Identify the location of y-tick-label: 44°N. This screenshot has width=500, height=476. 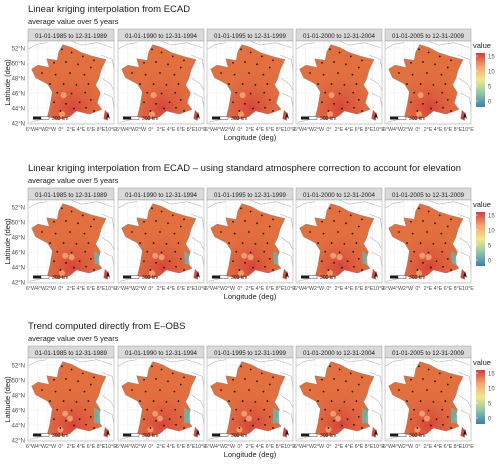
(18, 110).